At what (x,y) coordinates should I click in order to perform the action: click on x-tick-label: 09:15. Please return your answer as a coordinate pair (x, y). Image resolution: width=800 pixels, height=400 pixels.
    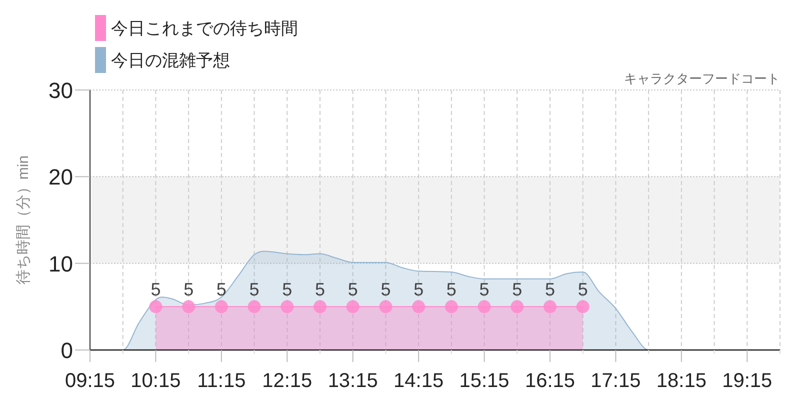
    Looking at the image, I should click on (90, 381).